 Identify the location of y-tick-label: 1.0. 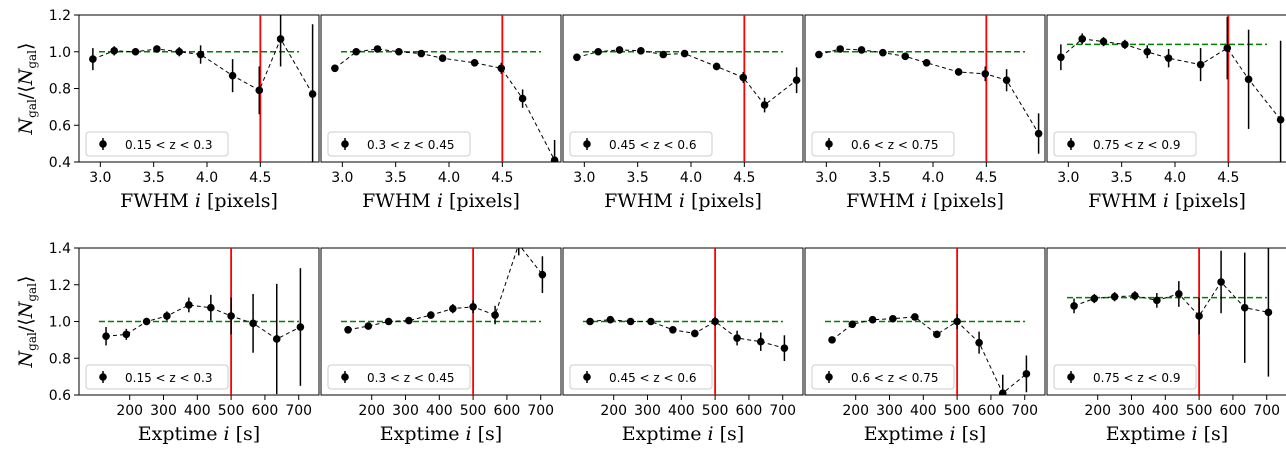
(60, 53).